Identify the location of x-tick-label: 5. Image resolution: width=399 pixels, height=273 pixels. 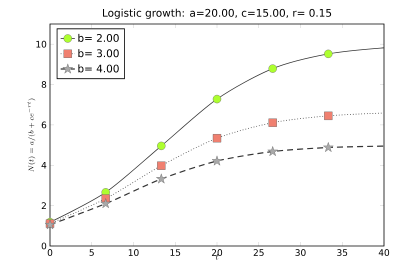
(92, 252).